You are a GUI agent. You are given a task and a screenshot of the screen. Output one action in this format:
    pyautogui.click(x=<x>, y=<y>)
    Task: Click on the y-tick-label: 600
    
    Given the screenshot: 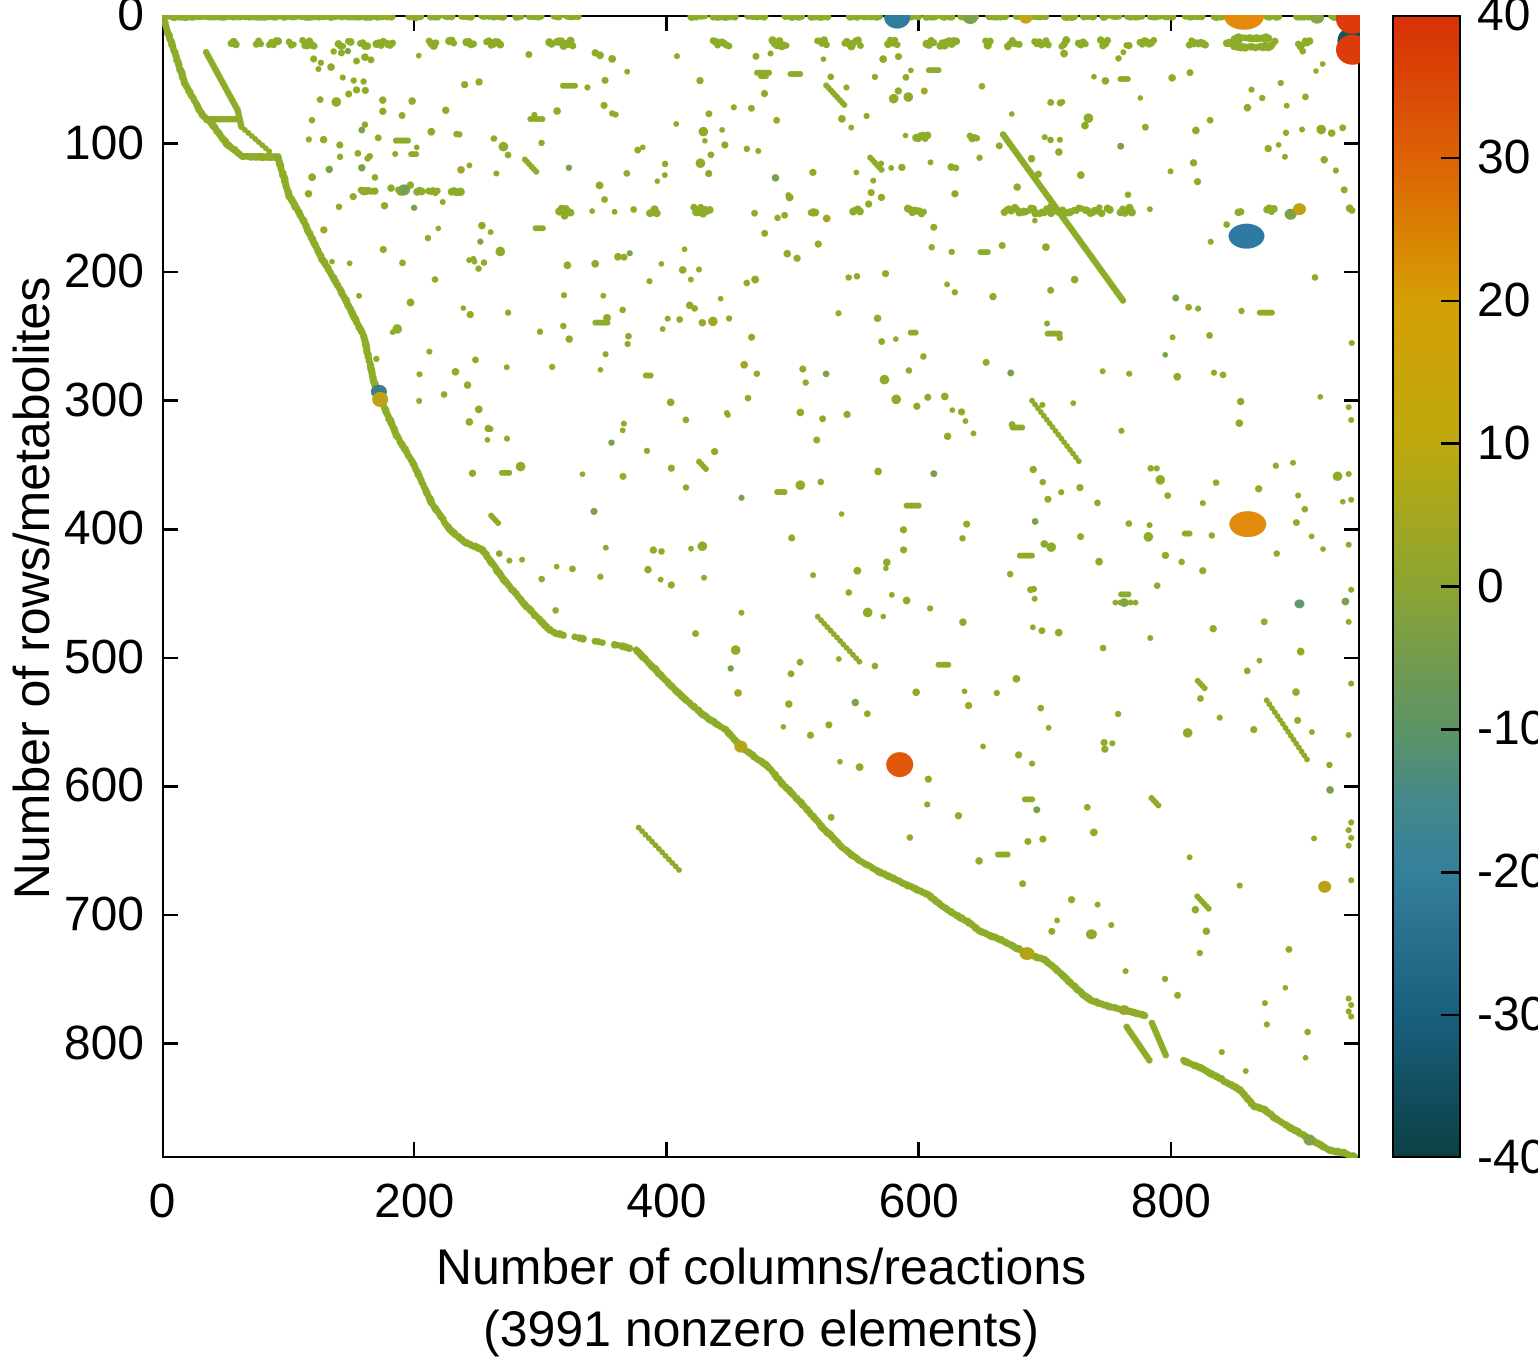 What is the action you would take?
    pyautogui.click(x=103, y=786)
    